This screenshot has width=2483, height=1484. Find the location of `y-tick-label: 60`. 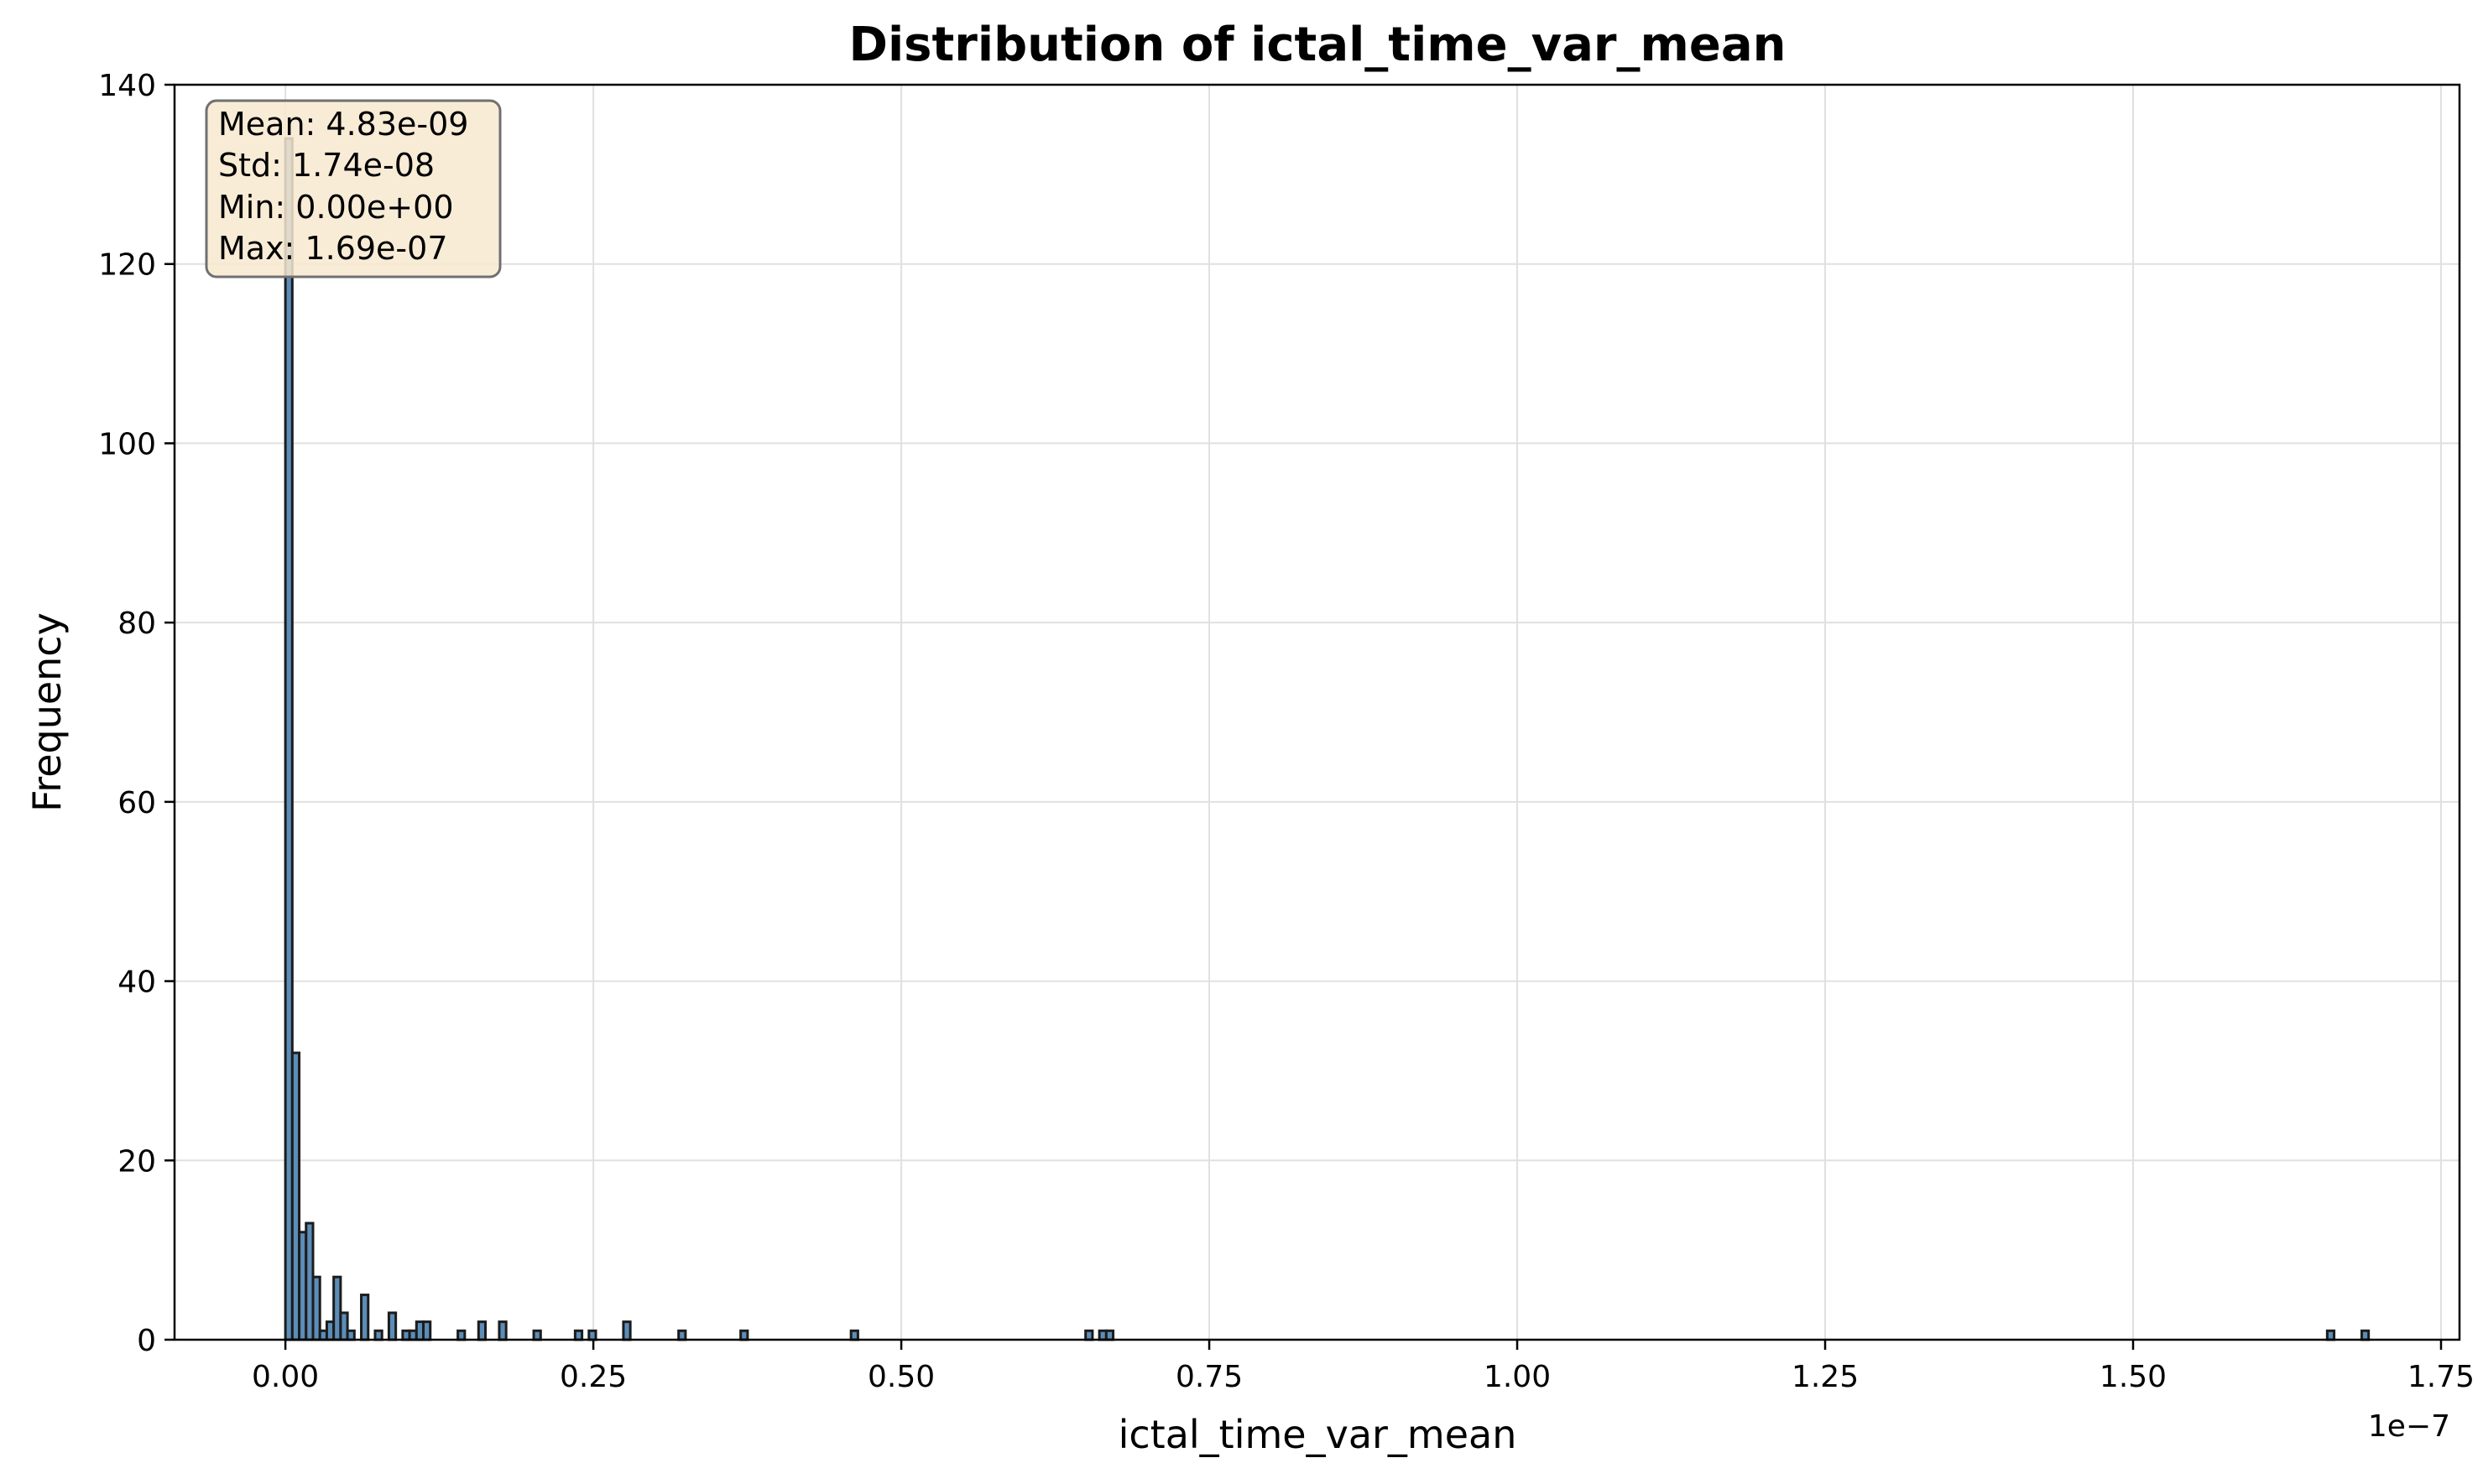

y-tick-label: 60 is located at coordinates (136, 803).